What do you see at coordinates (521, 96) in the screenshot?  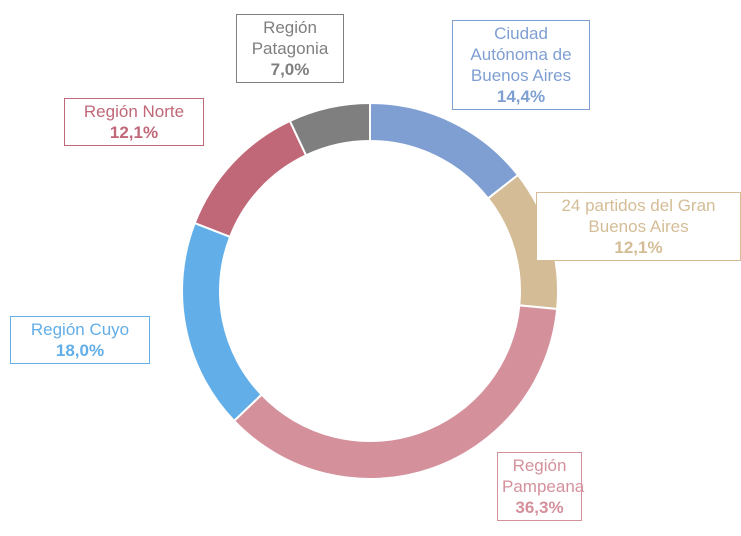 I see `value-label: 14,4%` at bounding box center [521, 96].